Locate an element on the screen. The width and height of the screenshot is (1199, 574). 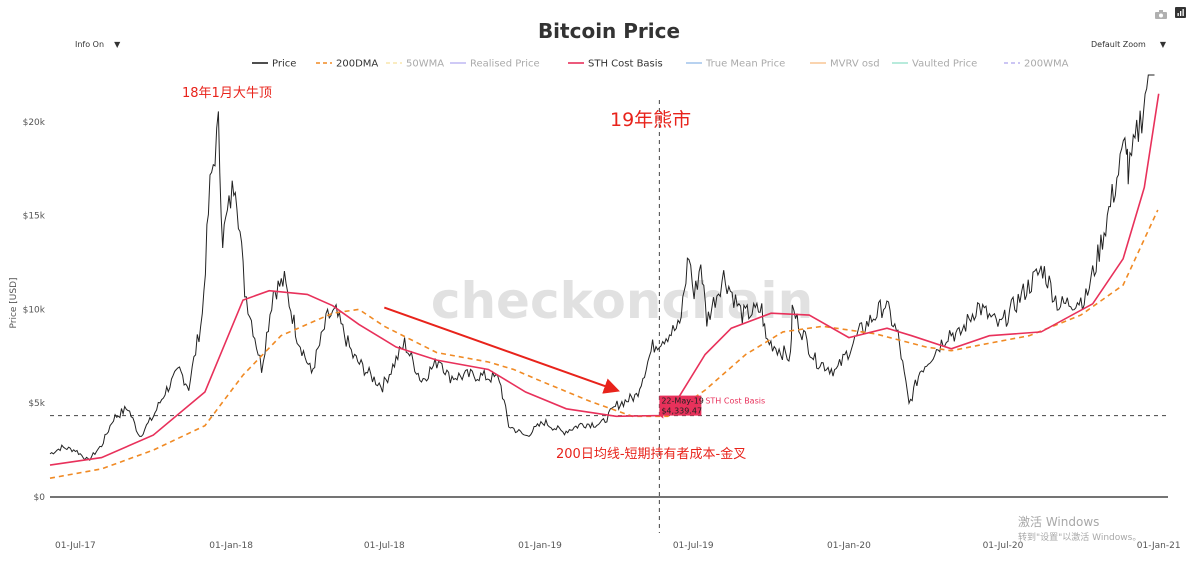
x-tick-label: 01-Jan-19 is located at coordinates (540, 546).